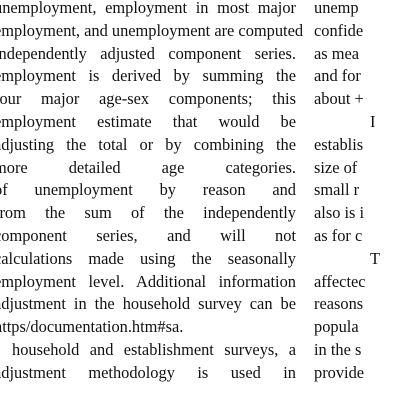  What do you see at coordinates (337, 76) in the screenshot?
I see `text-line: and for` at bounding box center [337, 76].